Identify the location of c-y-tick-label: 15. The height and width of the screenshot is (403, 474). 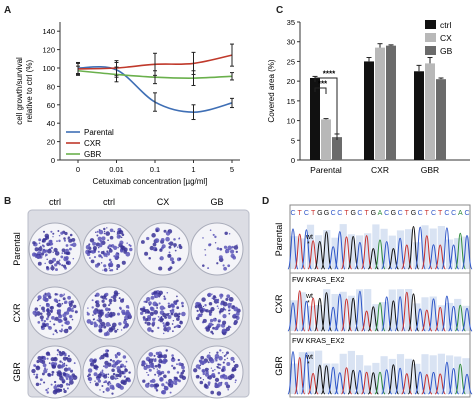
(291, 101).